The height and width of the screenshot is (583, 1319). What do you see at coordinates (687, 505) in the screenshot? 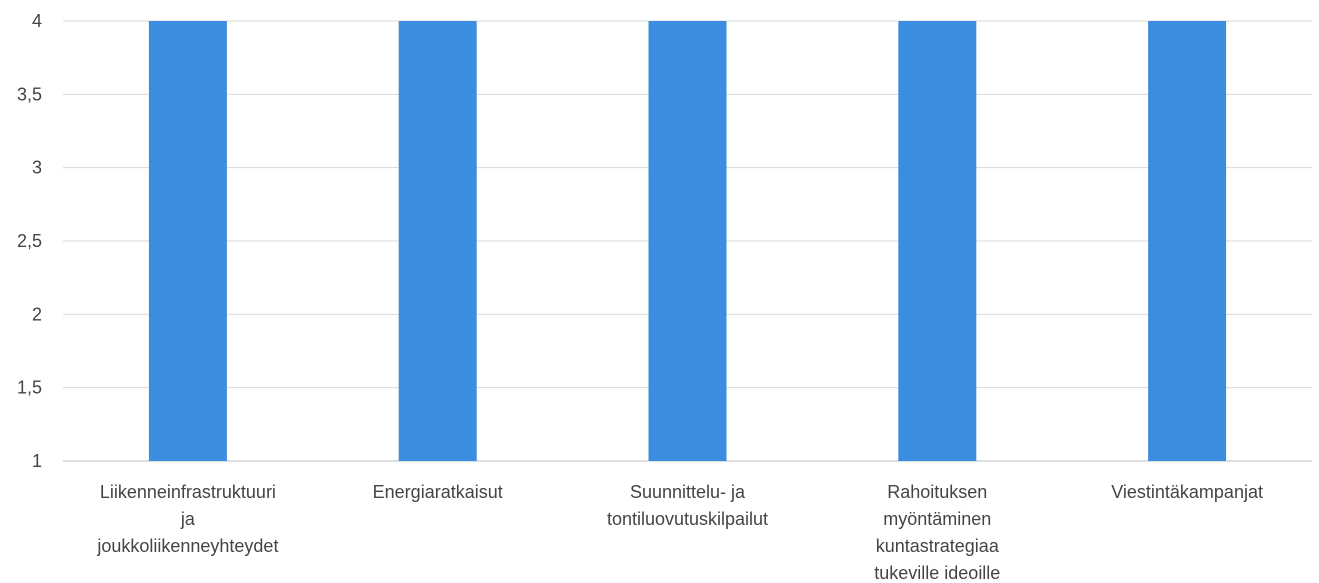
I see `x-category-label: Suunnittelu- ja tontiluovutuskilpailut` at bounding box center [687, 505].